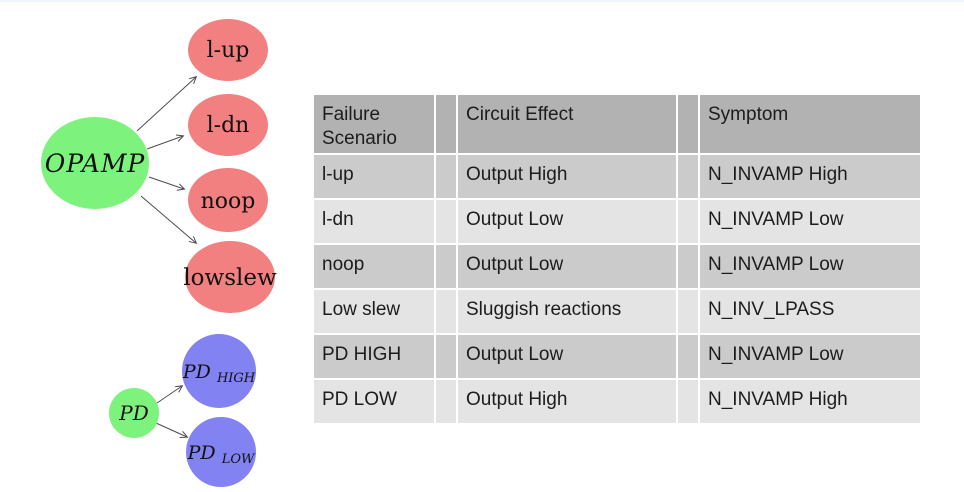 The width and height of the screenshot is (964, 492). What do you see at coordinates (567, 124) in the screenshot?
I see `header-circuit-effect: Circuit Effect` at bounding box center [567, 124].